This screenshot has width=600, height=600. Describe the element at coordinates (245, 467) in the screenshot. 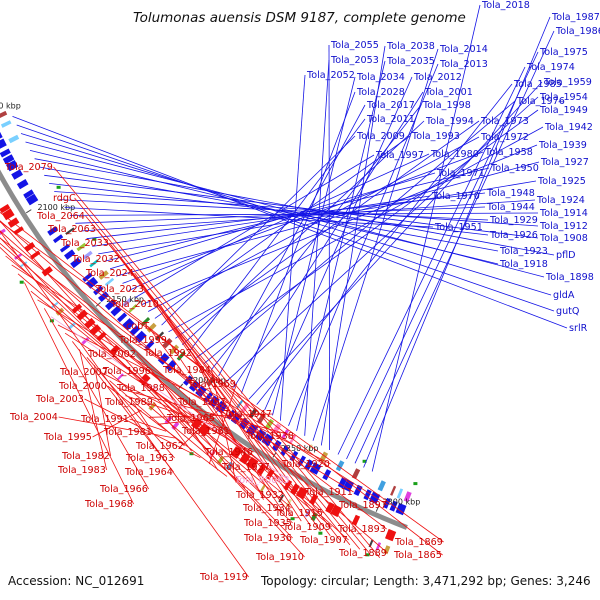

I see `reverse-gene-label: Tola_1937` at that location.